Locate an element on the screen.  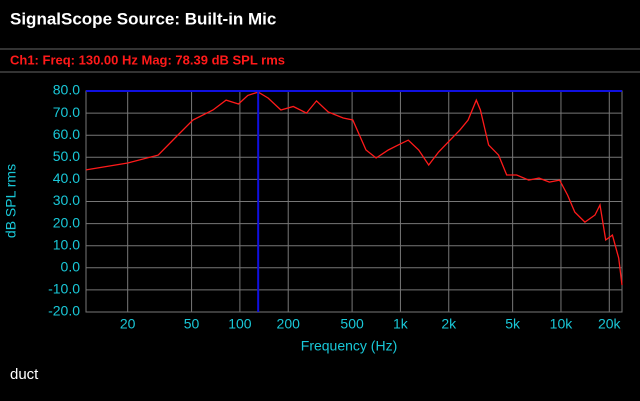
y-tick-label: 50.0 is located at coordinates (66, 156).